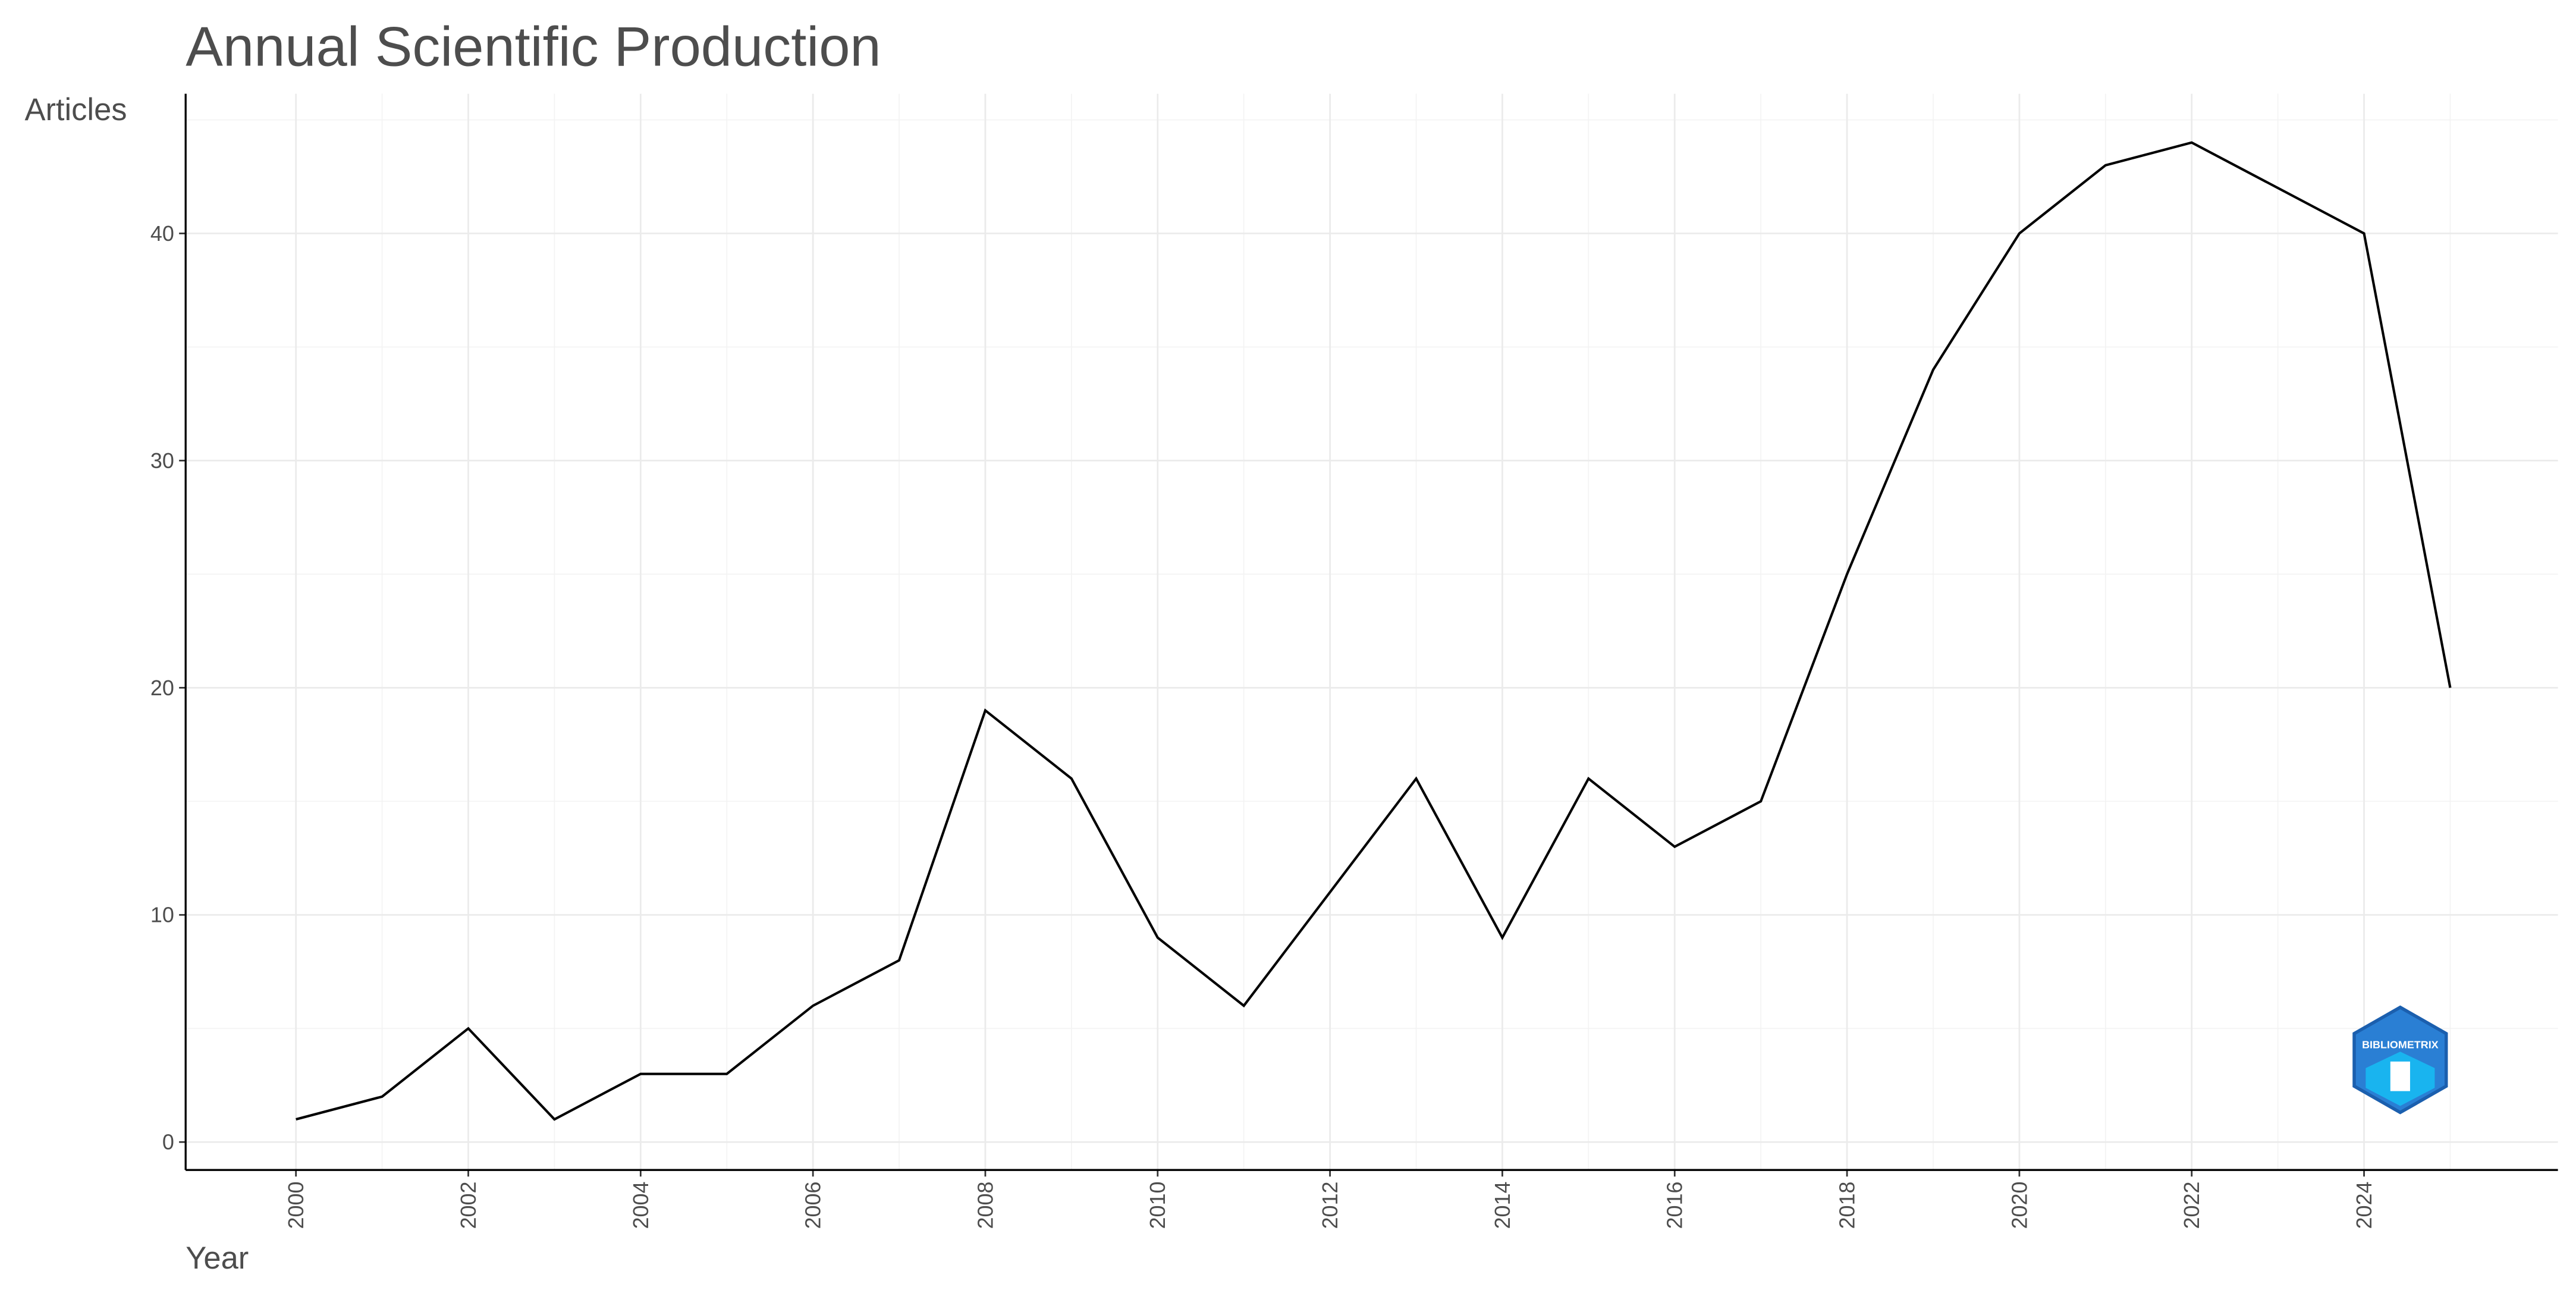 The width and height of the screenshot is (2576, 1290). I want to click on chart-title: Annual Scientific Production, so click(533, 46).